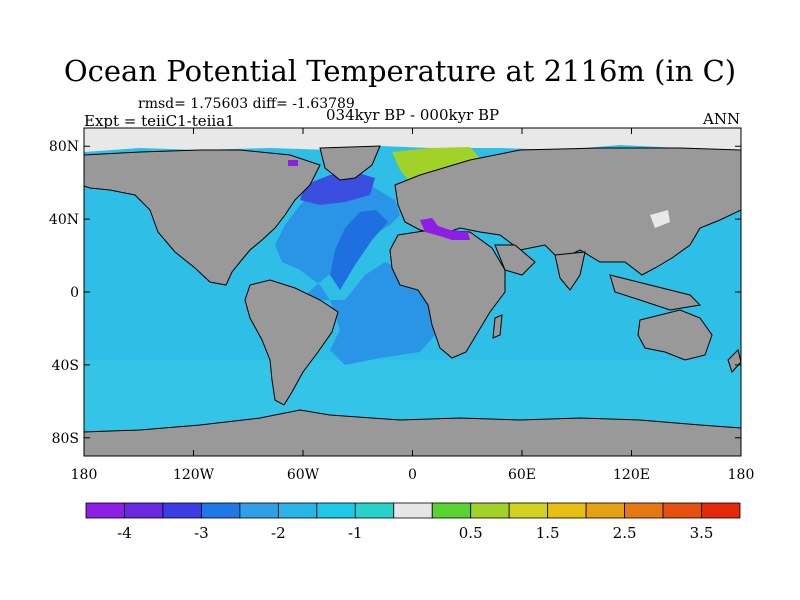  What do you see at coordinates (278, 533) in the screenshot?
I see `colorbar-label: -2` at bounding box center [278, 533].